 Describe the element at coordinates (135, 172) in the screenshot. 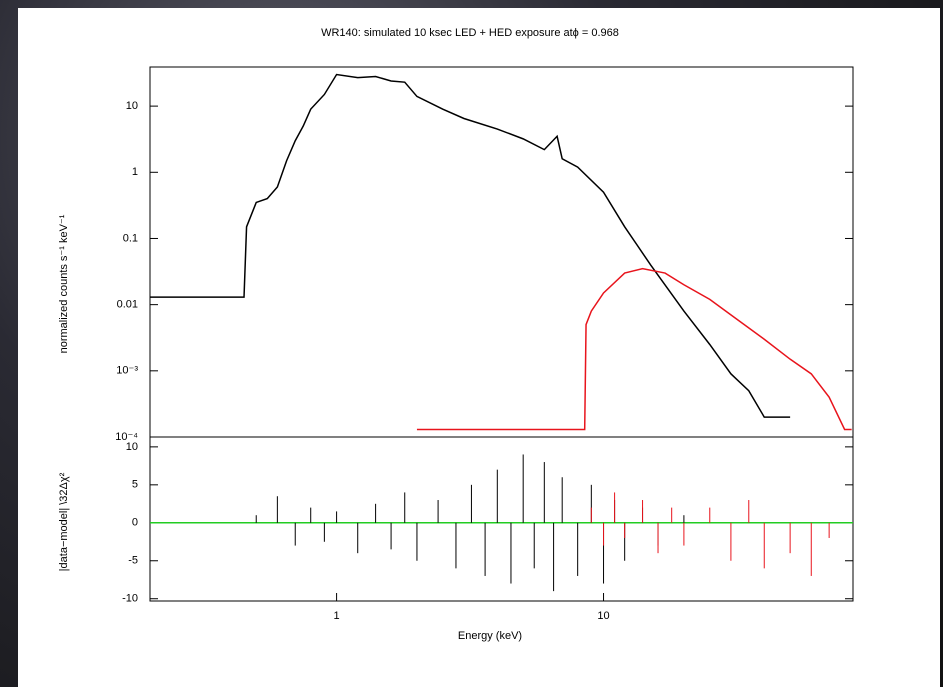

I see `y-tick-label: 1` at that location.